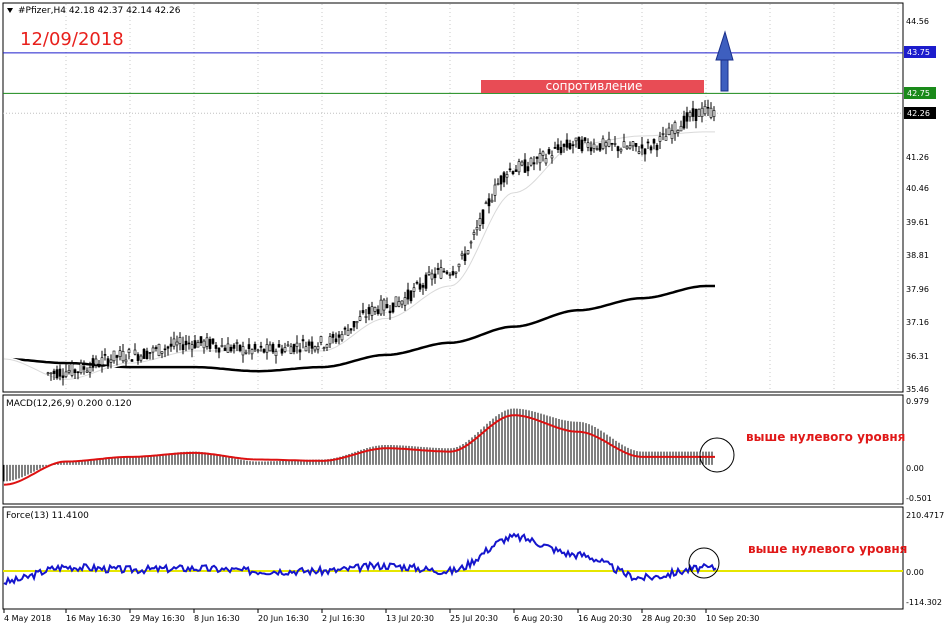 This screenshot has width=944, height=628. What do you see at coordinates (924, 602) in the screenshot?
I see `force-tick: -114.302` at bounding box center [924, 602].